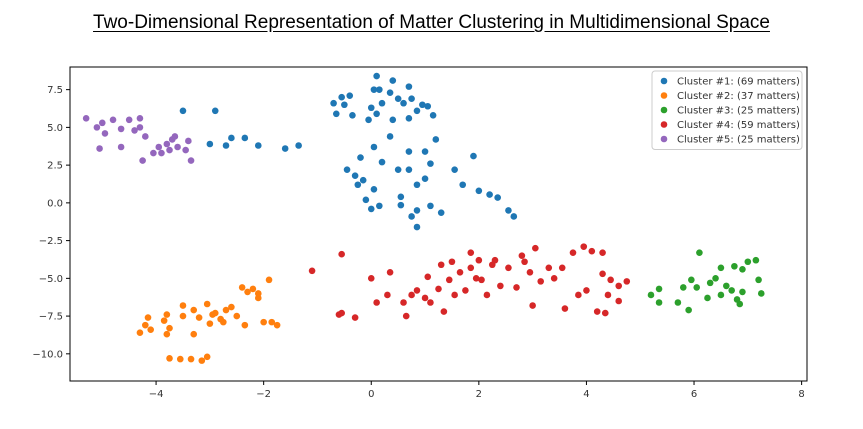 Image resolution: width=863 pixels, height=429 pixels. Describe the element at coordinates (694, 394) in the screenshot. I see `x-tick-label: 6` at that location.